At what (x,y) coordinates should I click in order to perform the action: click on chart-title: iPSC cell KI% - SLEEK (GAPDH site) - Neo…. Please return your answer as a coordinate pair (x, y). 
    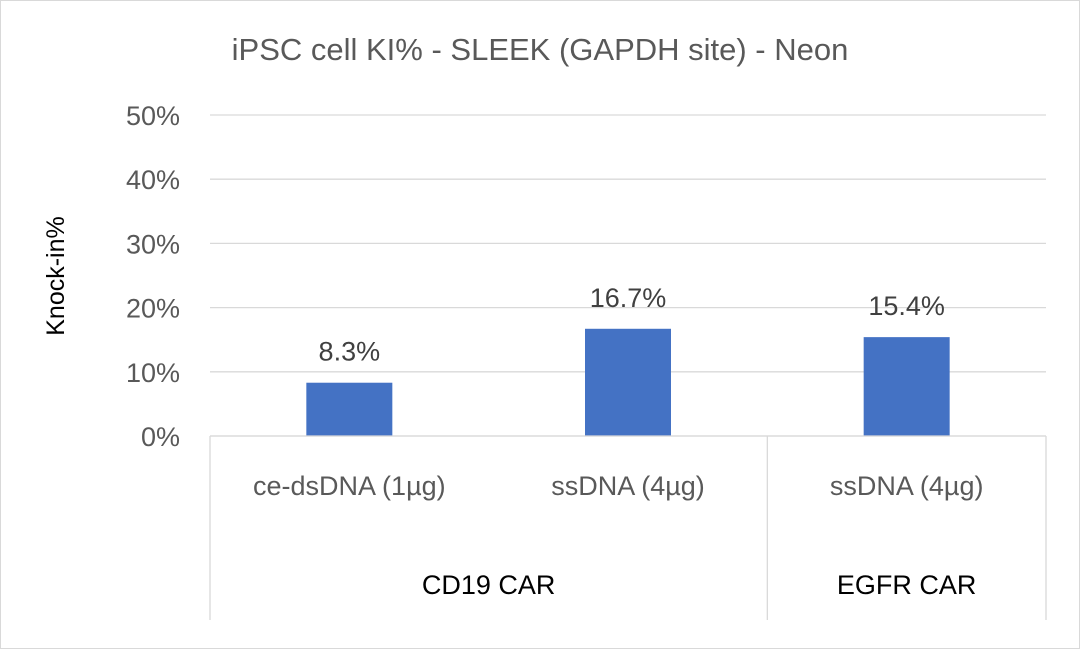
    Looking at the image, I should click on (540, 49).